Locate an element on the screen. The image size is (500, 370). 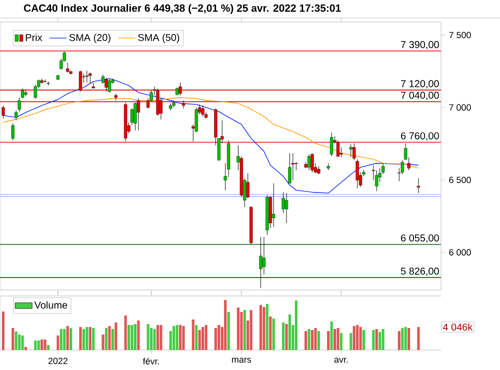
legend-label: SMA (20) is located at coordinates (89, 38).